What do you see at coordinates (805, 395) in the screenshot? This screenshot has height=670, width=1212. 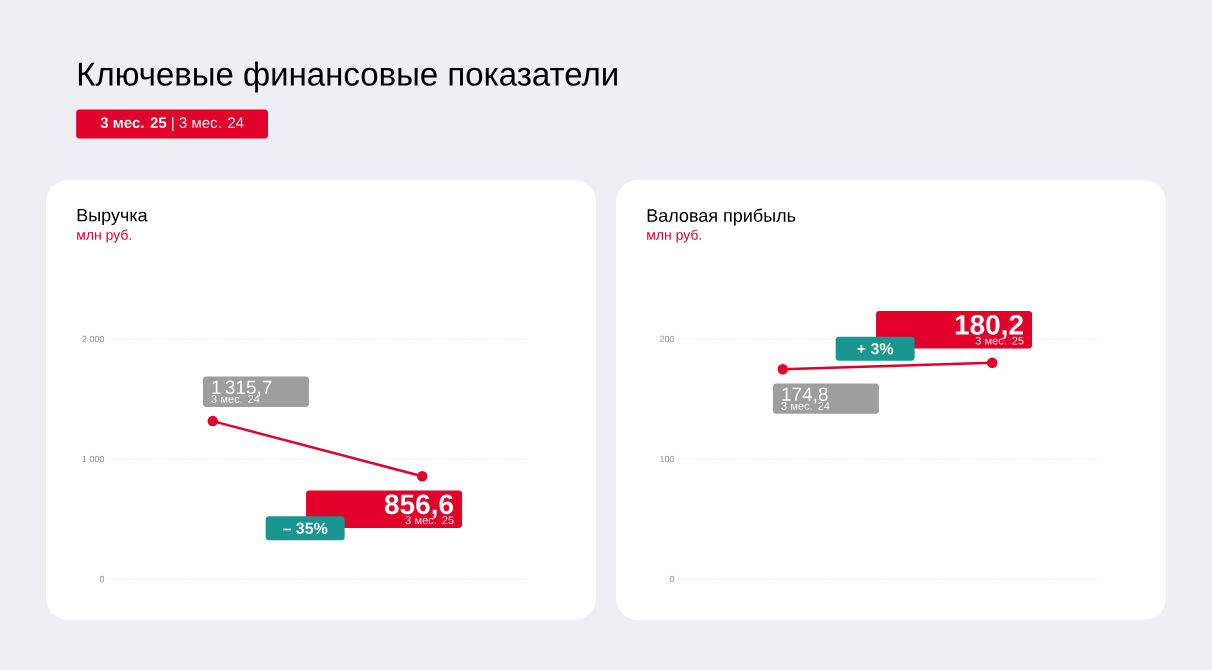 I see `data-label: 174,8` at bounding box center [805, 395].